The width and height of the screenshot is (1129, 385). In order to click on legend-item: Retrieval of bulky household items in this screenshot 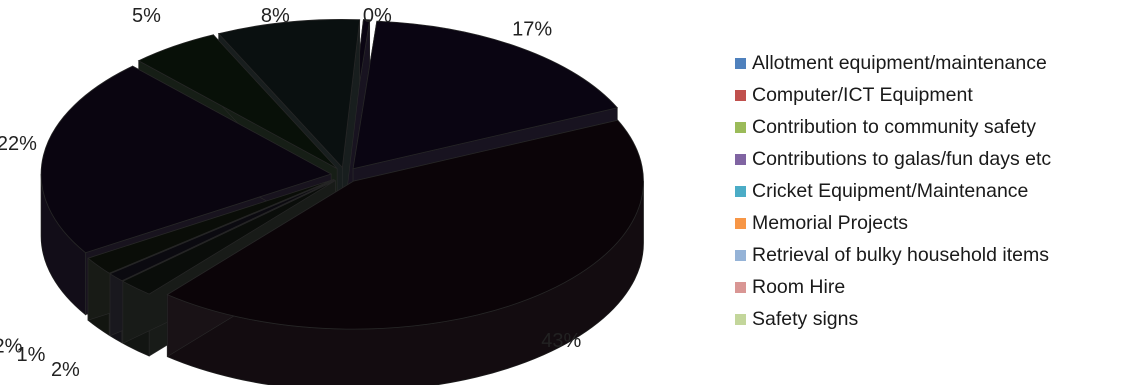, I will do `click(930, 256)`.